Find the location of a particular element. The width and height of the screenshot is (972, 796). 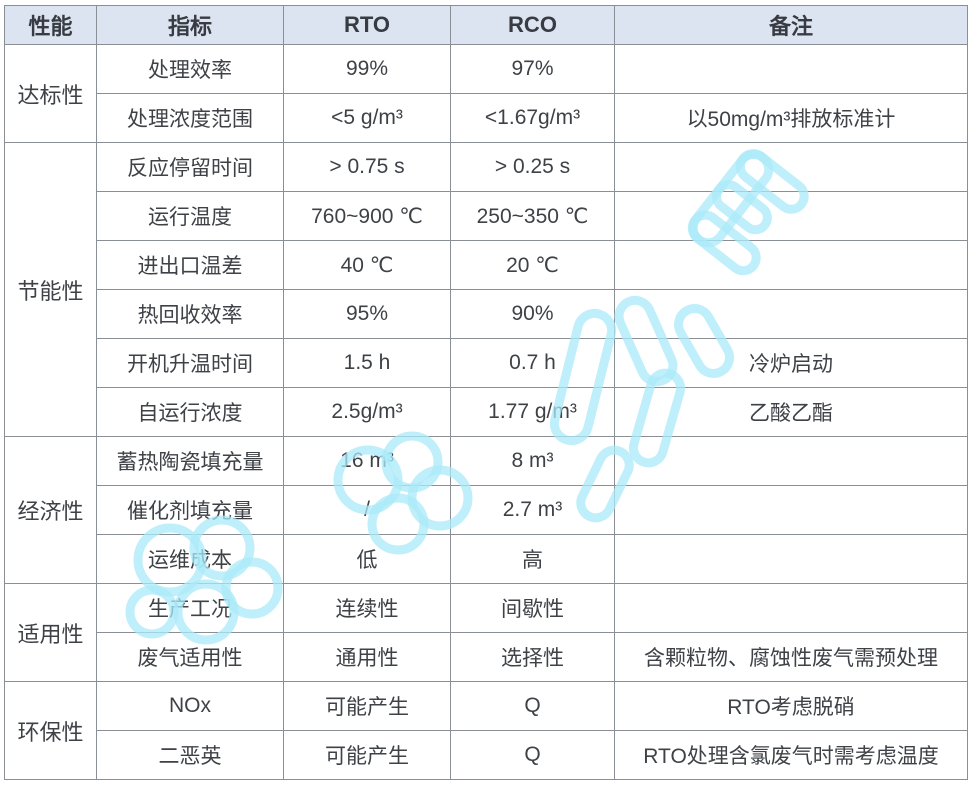

rto-value-cell: <5 g/m³ is located at coordinates (367, 118).